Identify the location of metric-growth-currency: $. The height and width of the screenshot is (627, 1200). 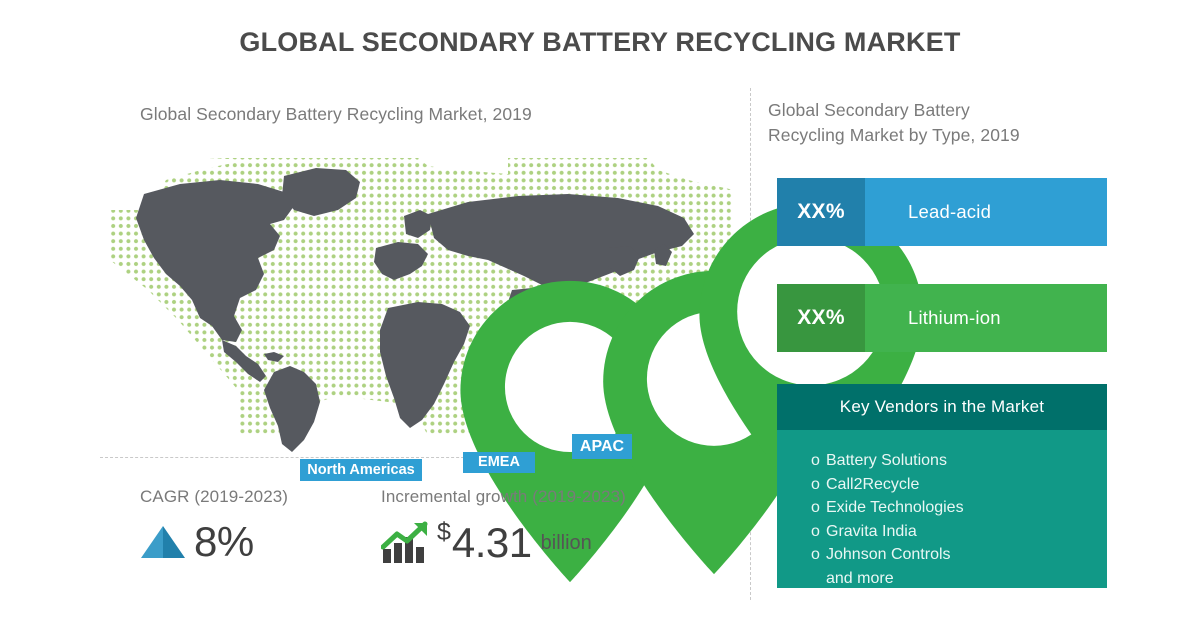
(444, 531).